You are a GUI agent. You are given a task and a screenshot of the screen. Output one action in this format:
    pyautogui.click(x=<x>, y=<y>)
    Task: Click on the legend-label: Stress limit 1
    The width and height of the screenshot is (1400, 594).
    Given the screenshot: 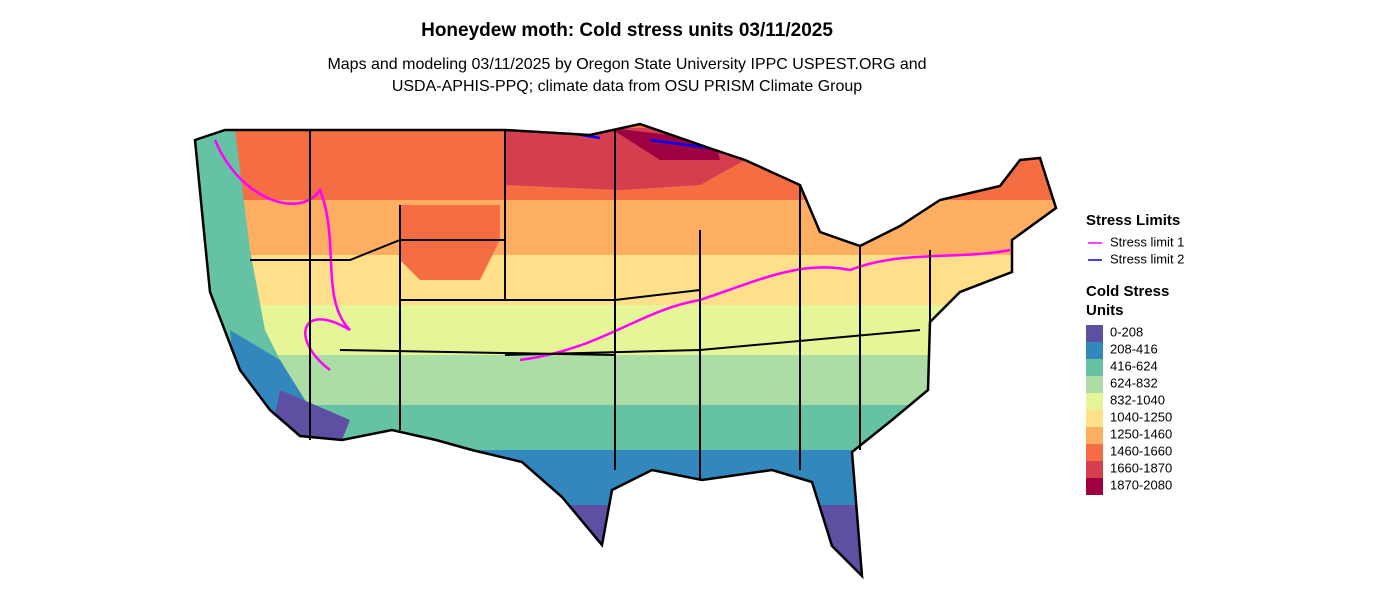 What is the action you would take?
    pyautogui.click(x=1147, y=241)
    